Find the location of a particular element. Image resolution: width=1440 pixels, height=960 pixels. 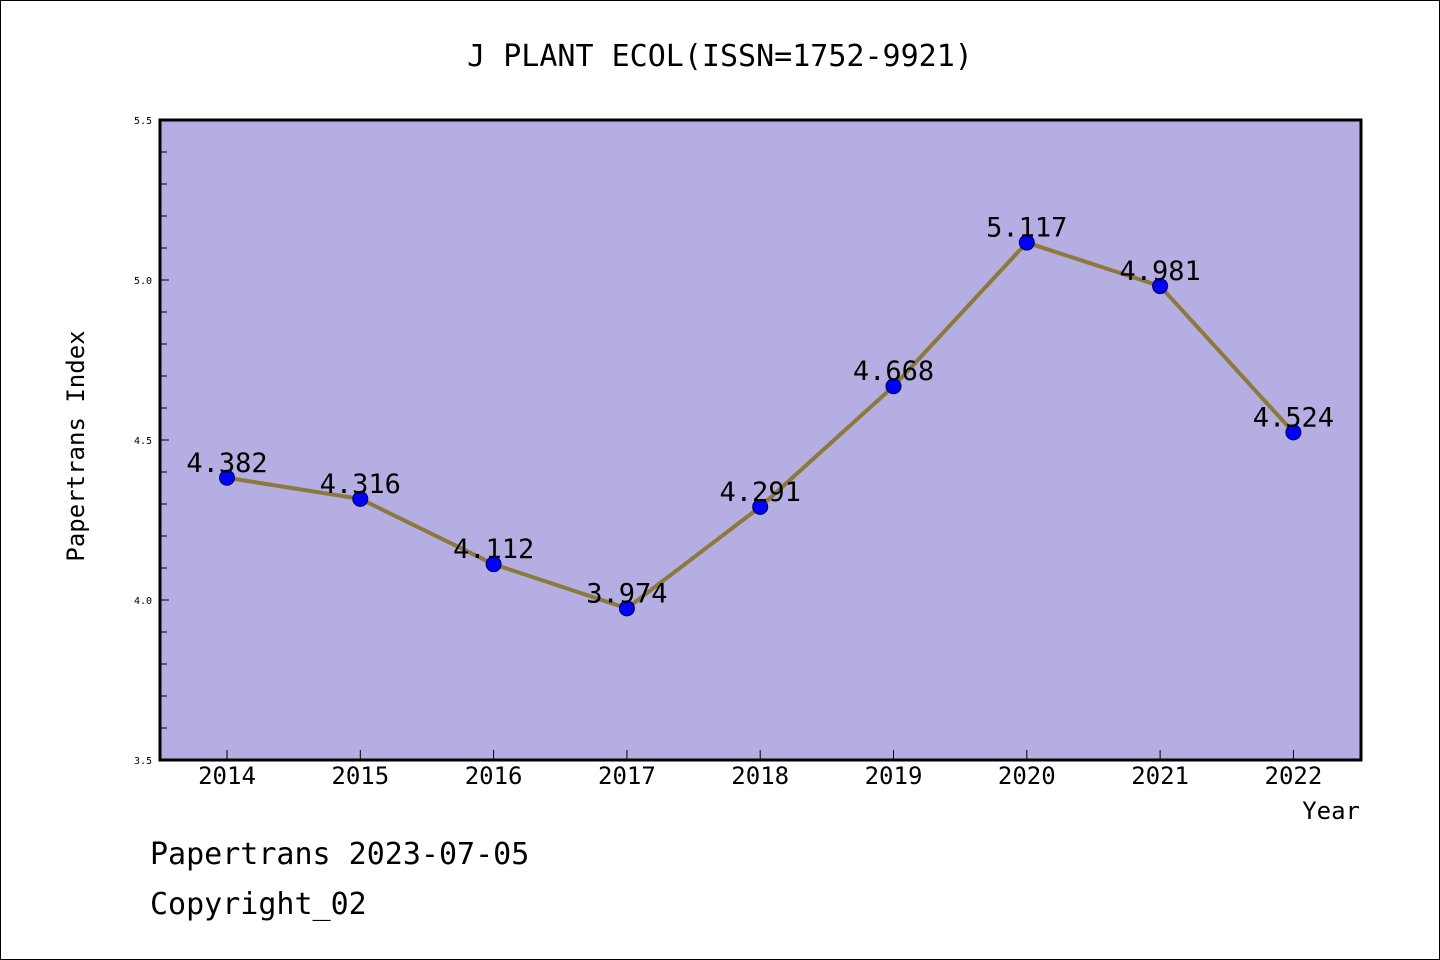

x-tick-label: 2021 is located at coordinates (1160, 776).